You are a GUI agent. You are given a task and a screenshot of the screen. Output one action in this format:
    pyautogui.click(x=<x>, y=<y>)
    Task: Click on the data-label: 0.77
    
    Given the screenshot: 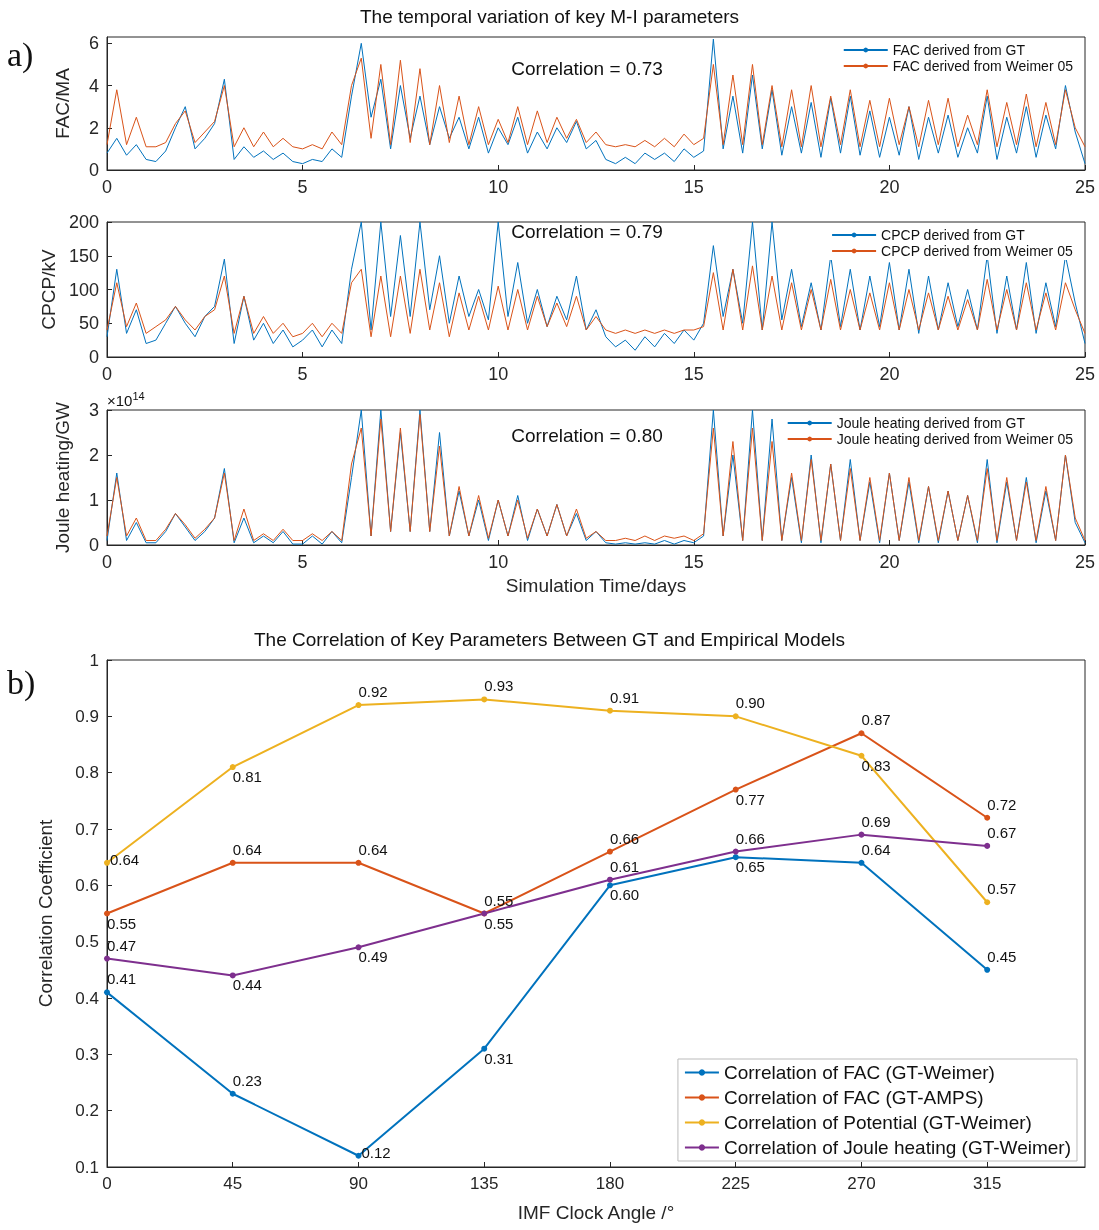 What is the action you would take?
    pyautogui.click(x=750, y=799)
    